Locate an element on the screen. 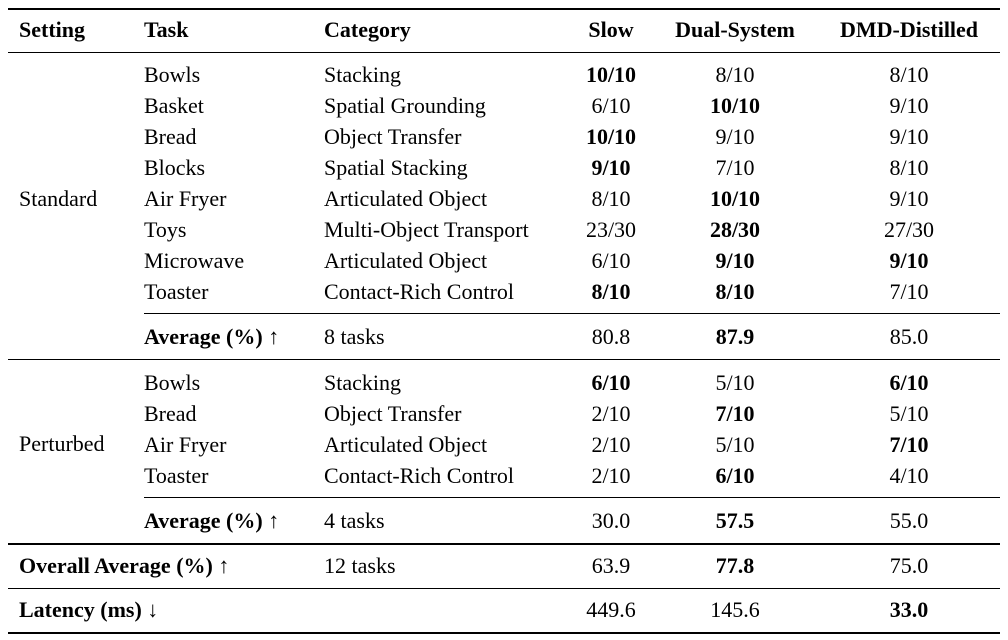 The height and width of the screenshot is (640, 1008). latency-label: Latency (ms) ↓ is located at coordinates (89, 609).